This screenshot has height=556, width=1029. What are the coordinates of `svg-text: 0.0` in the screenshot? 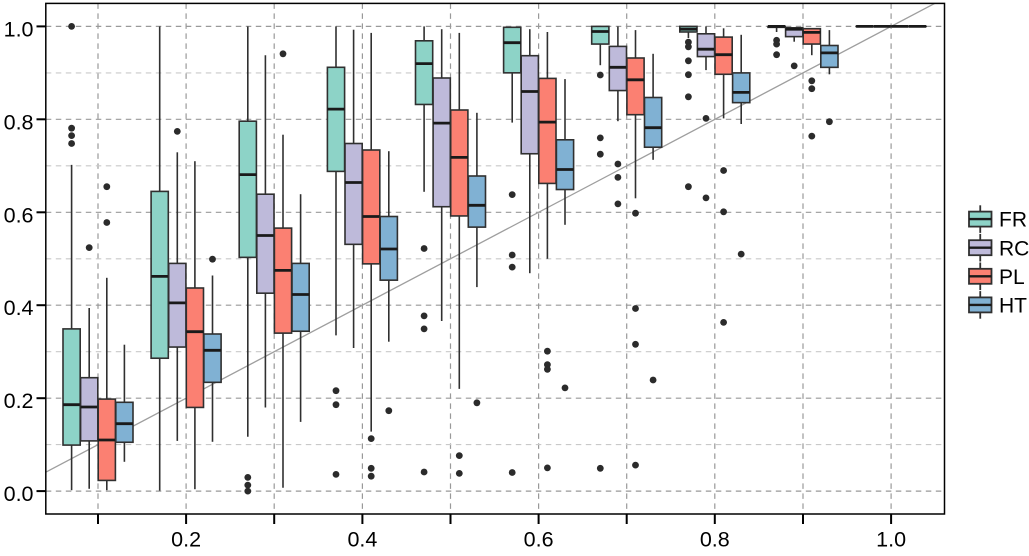 It's located at (19, 494).